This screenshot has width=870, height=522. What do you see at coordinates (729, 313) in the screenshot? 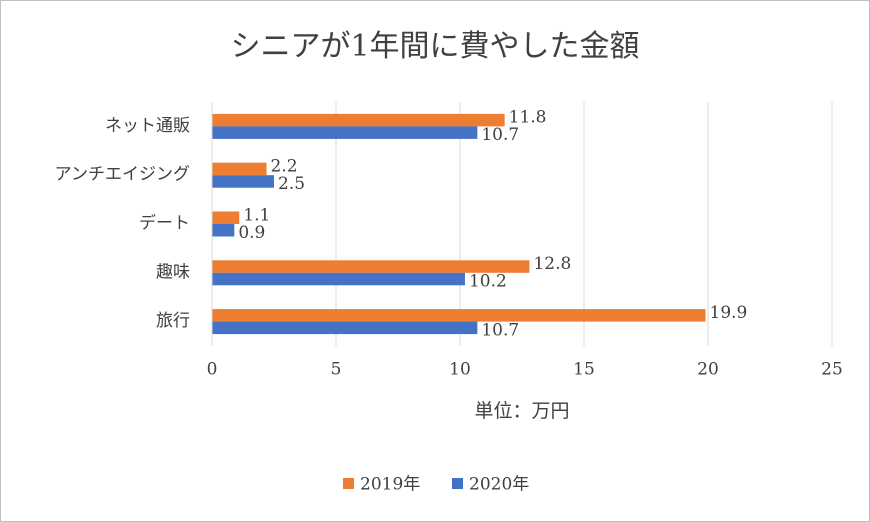
I see `value-label: 19.9` at bounding box center [729, 313].